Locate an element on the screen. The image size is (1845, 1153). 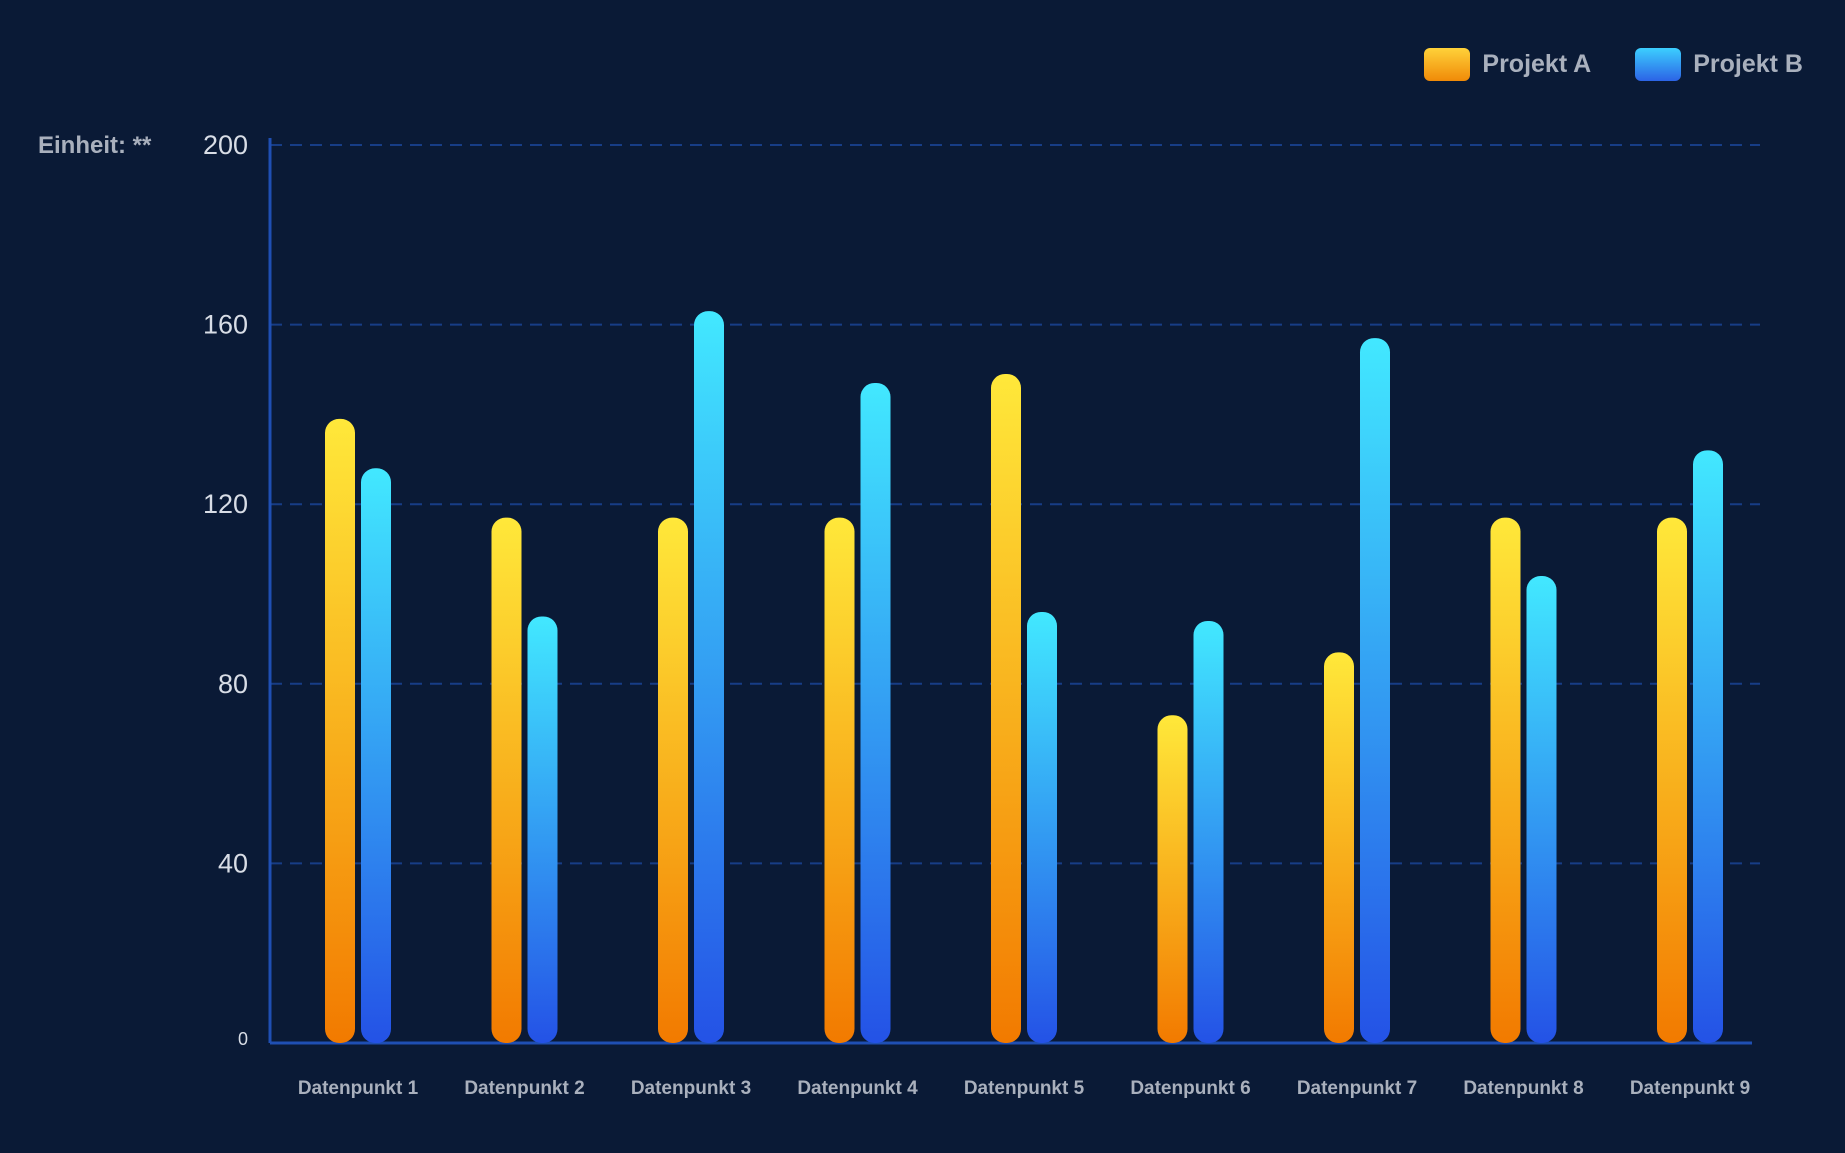
x-tick-label: Datenpunkt 6 is located at coordinates (1190, 1088).